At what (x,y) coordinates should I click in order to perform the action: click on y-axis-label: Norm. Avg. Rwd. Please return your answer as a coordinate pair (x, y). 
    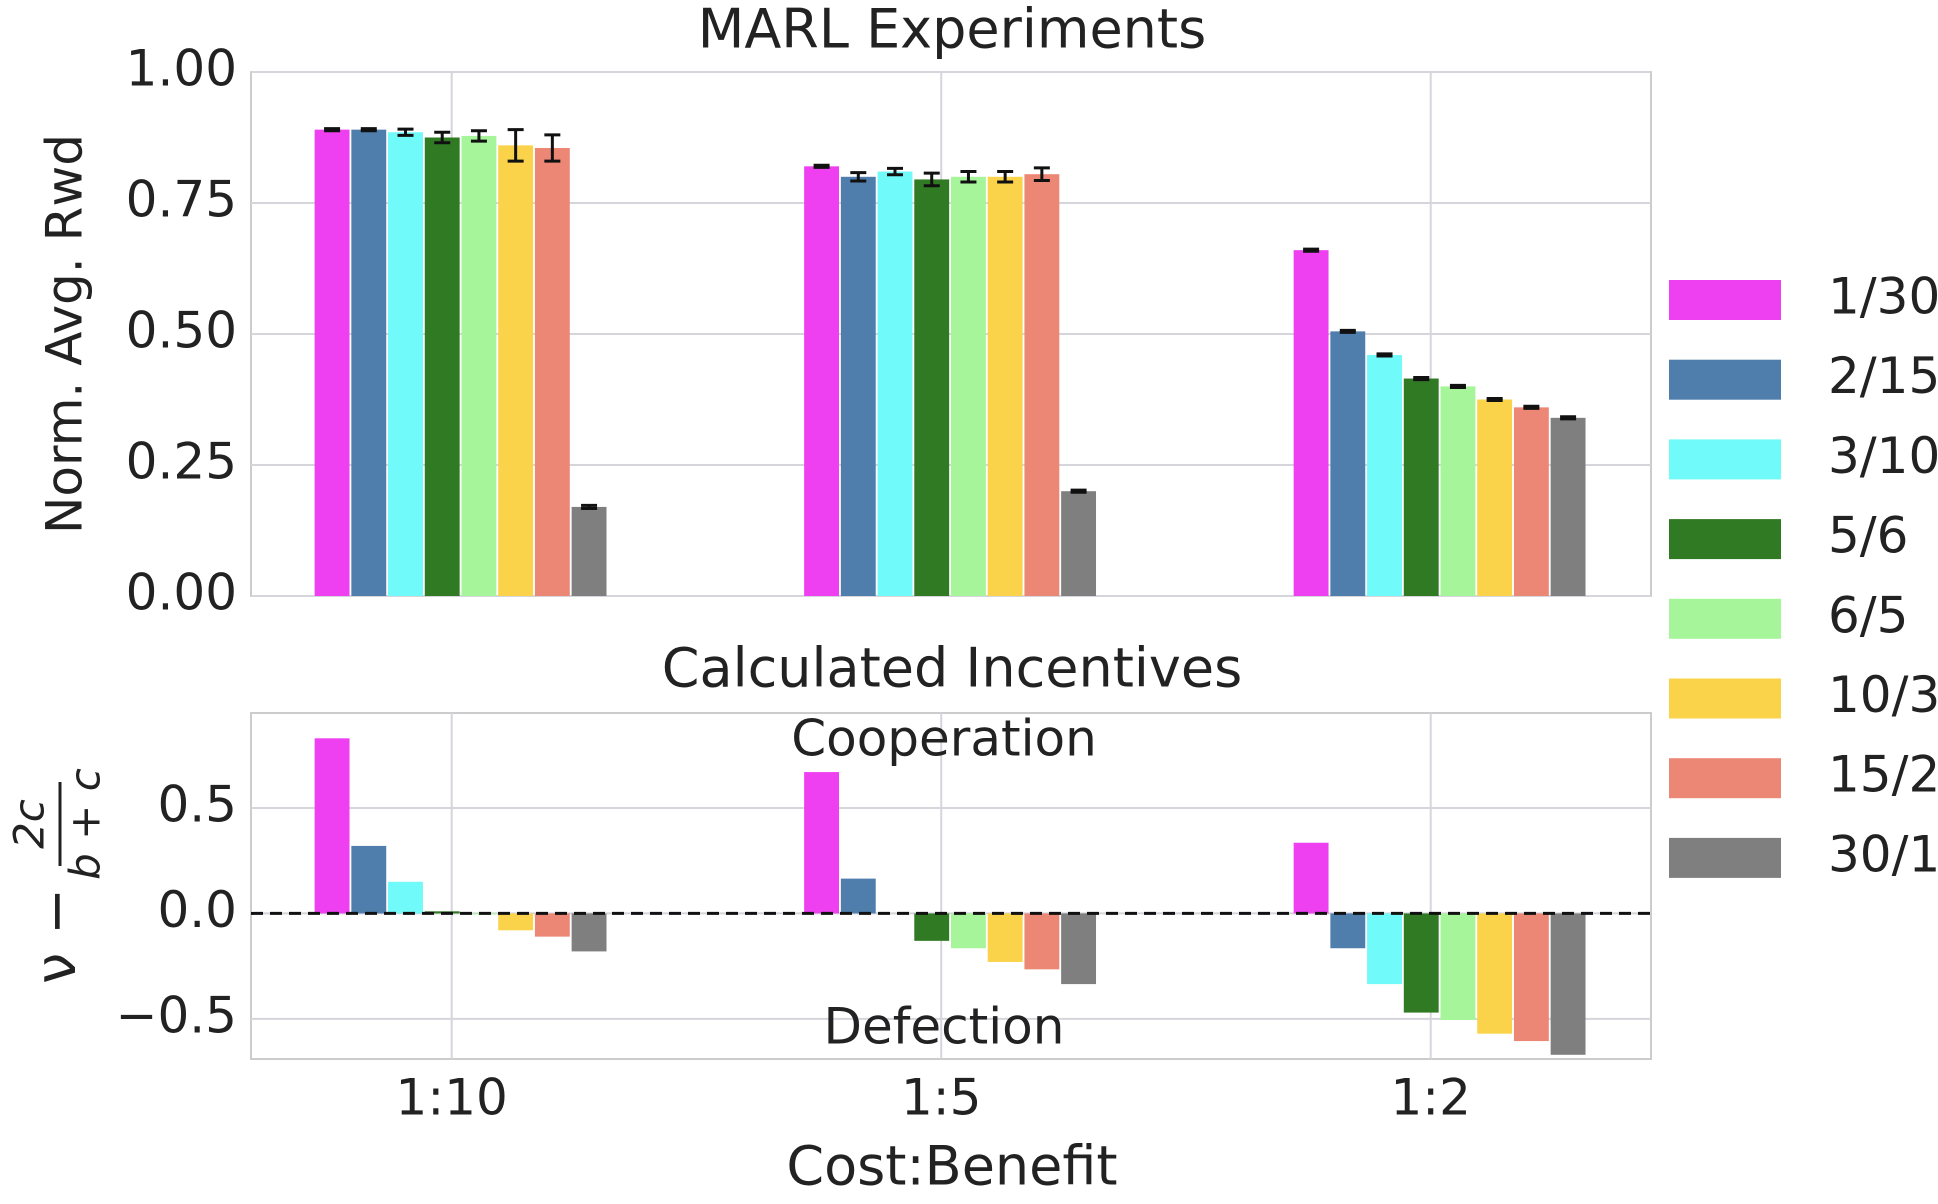
    Looking at the image, I should click on (65, 334).